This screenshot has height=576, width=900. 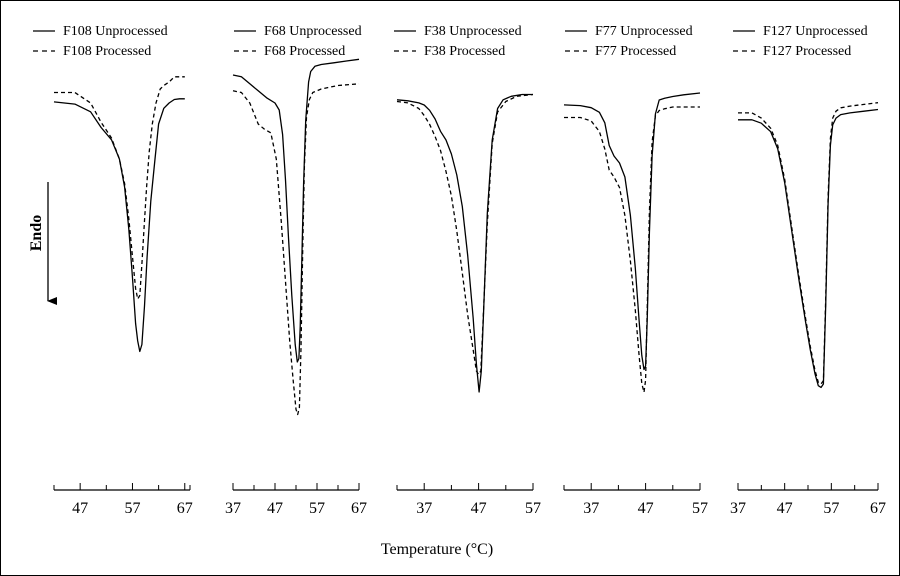 What do you see at coordinates (473, 31) in the screenshot?
I see `legend-label: F38 Unprocessed` at bounding box center [473, 31].